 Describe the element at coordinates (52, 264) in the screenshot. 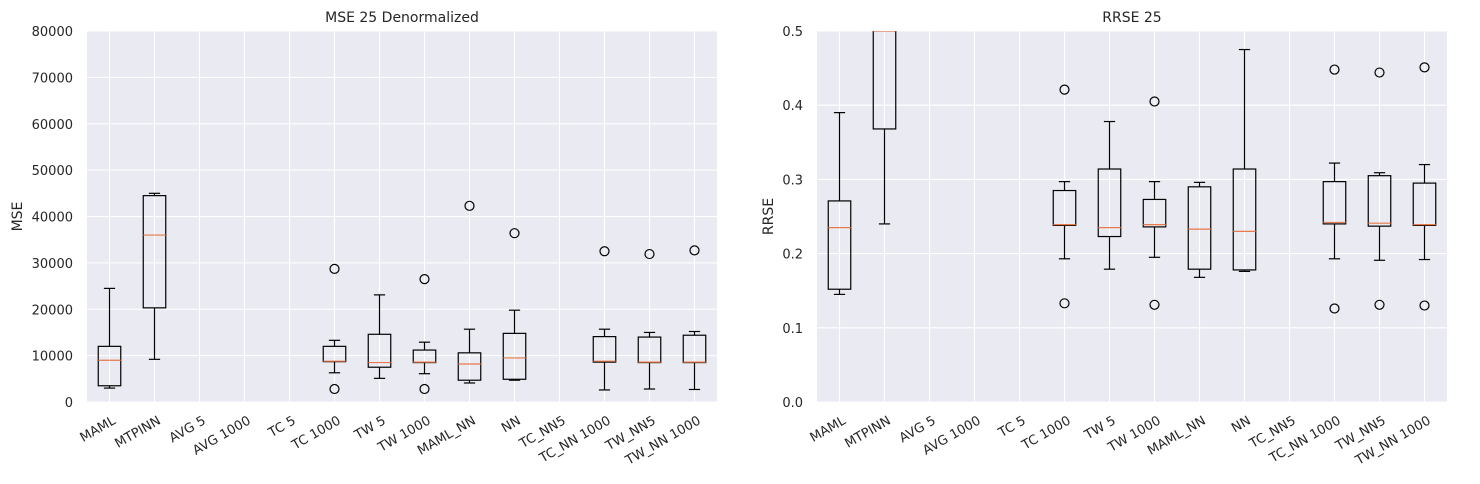

I see `mse-y-tick-label: 30000` at that location.